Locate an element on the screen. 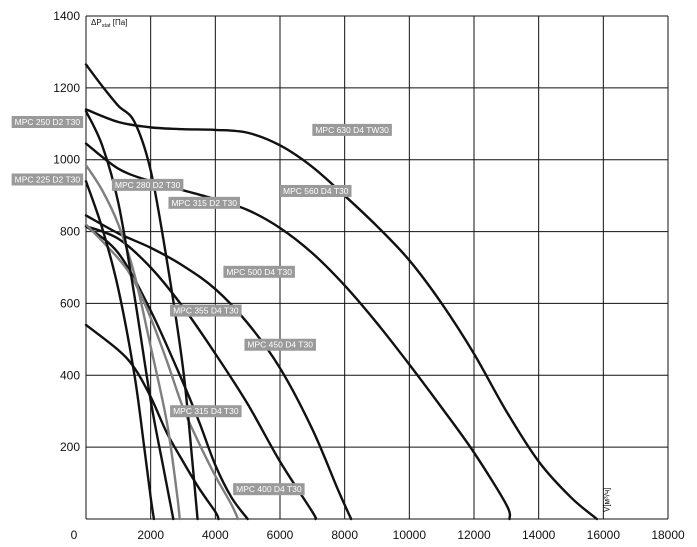 This screenshot has height=547, width=697. series-line-mpc-315-d4-t30 is located at coordinates (152, 422).